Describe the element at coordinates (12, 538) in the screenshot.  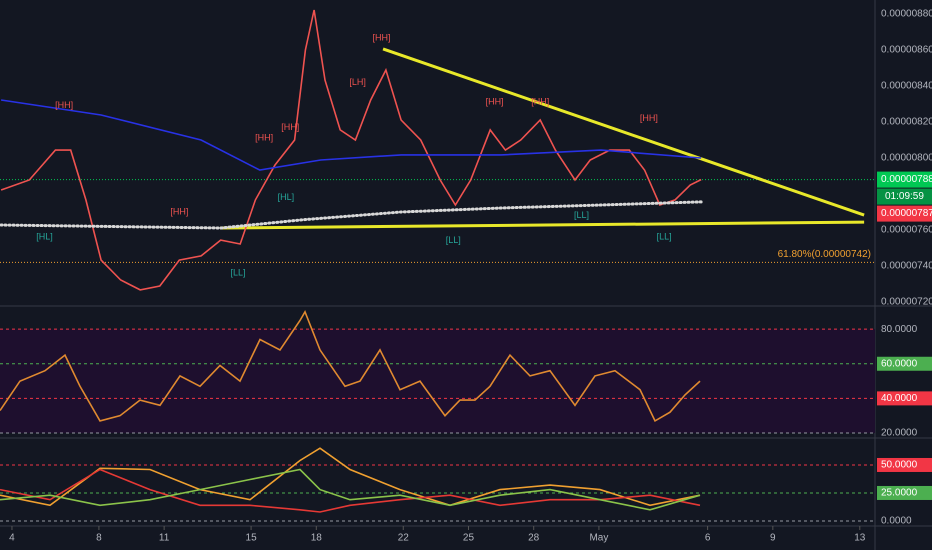
I see `x-tick-label: 4` at that location.